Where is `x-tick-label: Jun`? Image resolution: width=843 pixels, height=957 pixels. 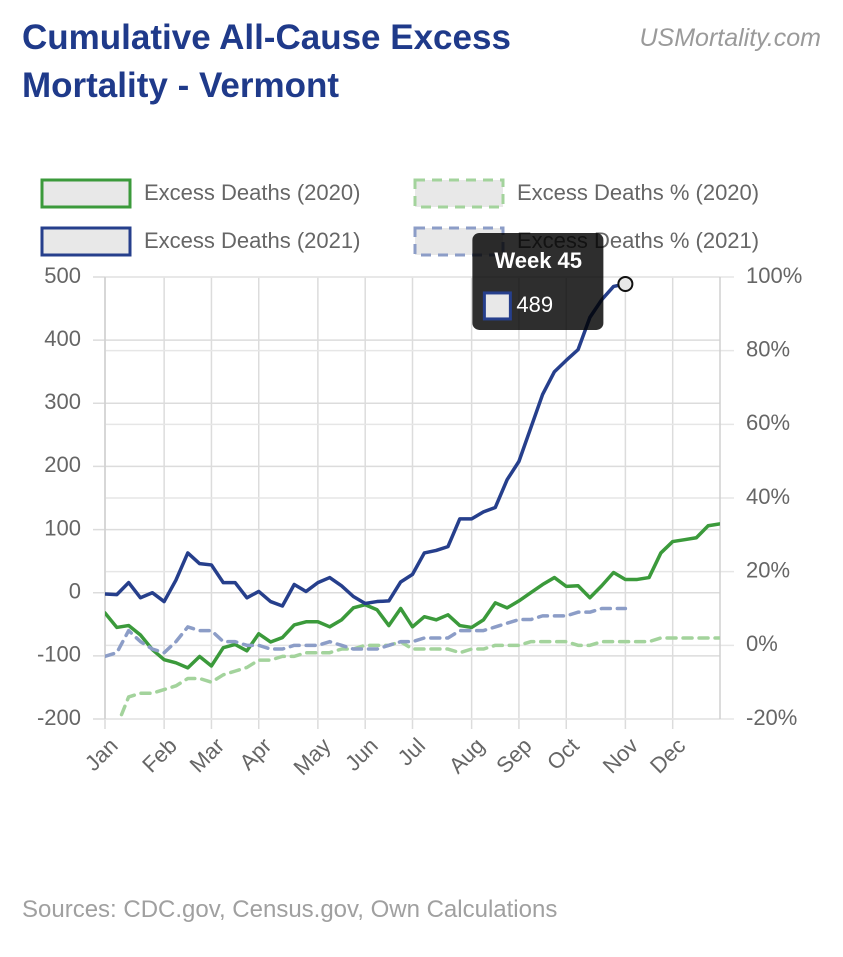
x-tick-label: Jun is located at coordinates (361, 754).